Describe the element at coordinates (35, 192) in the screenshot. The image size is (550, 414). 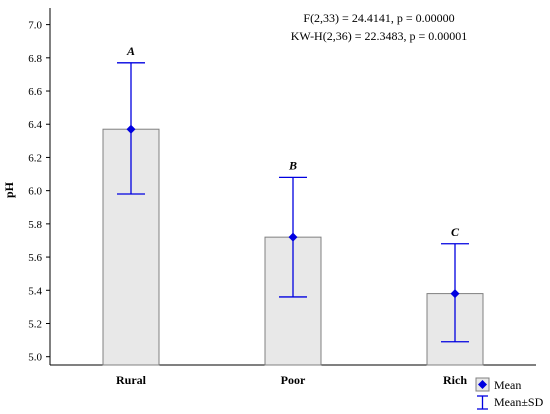
I see `y-tick-label: 6.0` at that location.